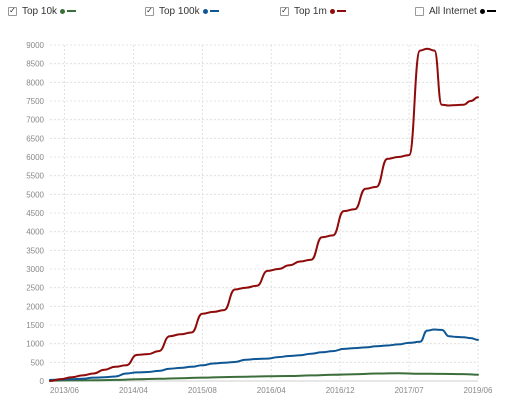  I want to click on y-tick-label: 500, so click(38, 362).